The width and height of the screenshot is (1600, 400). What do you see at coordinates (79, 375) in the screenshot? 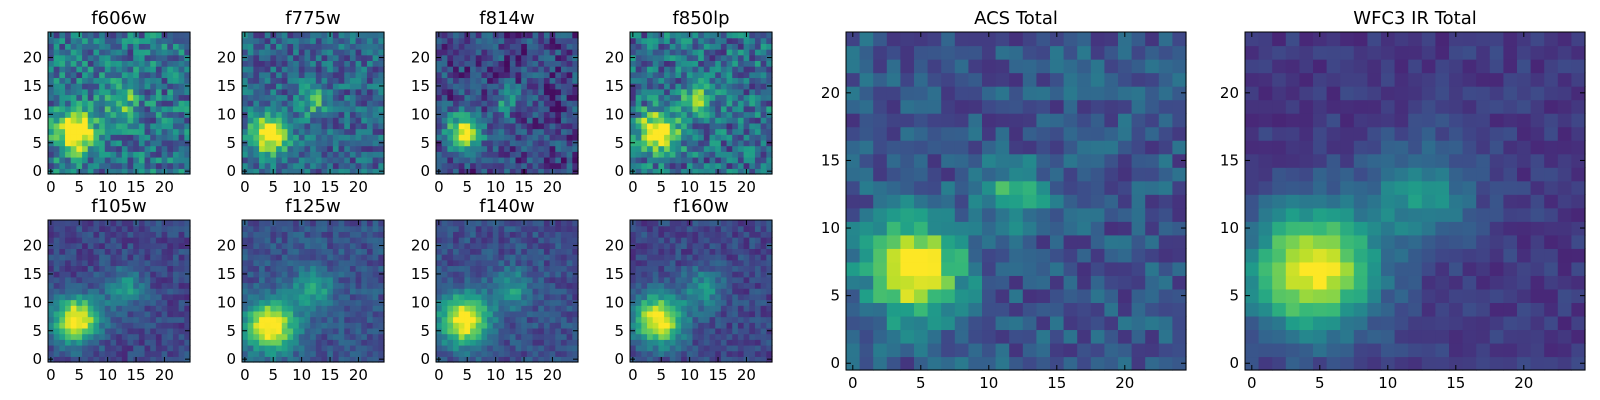
I see `x-tick-label: 5` at bounding box center [79, 375].